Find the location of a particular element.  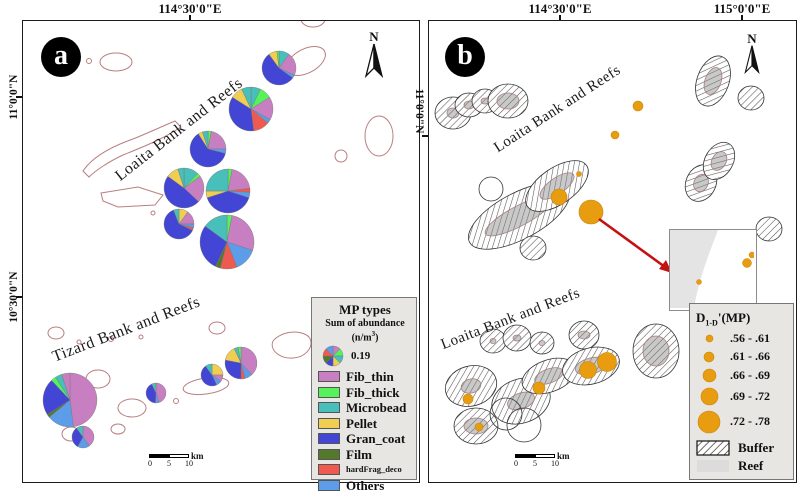

legend-item-label: Others is located at coordinates (365, 485).